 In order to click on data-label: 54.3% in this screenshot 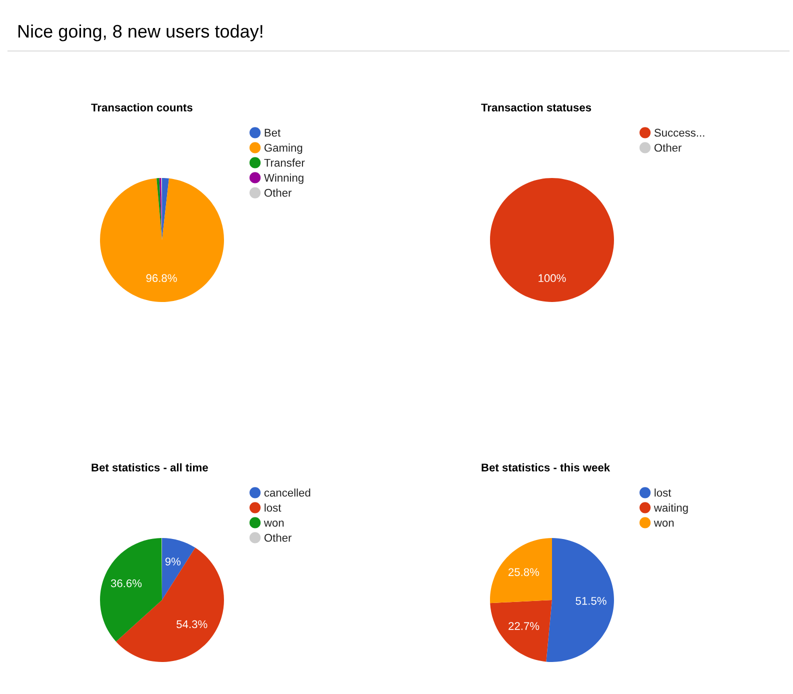, I will do `click(192, 624)`.